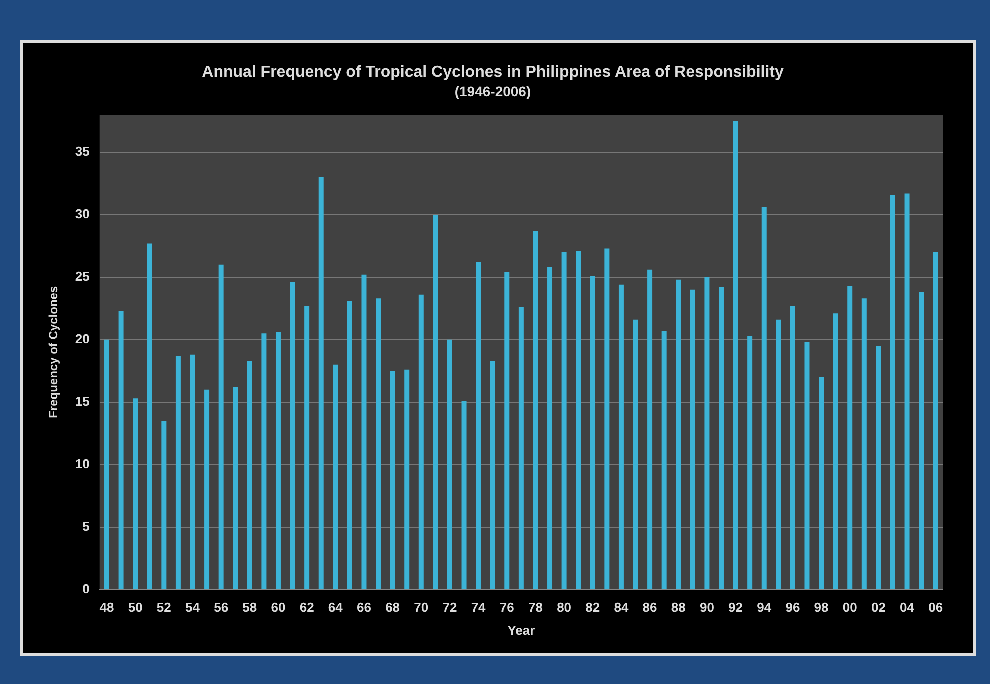  What do you see at coordinates (82, 276) in the screenshot?
I see `y-tick-label: 25` at bounding box center [82, 276].